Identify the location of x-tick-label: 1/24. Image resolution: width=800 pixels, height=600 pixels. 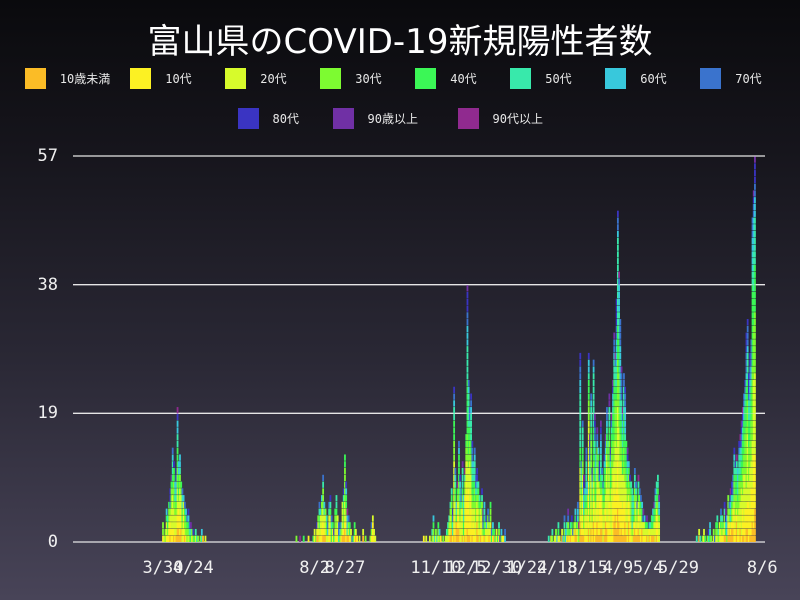
(527, 568).